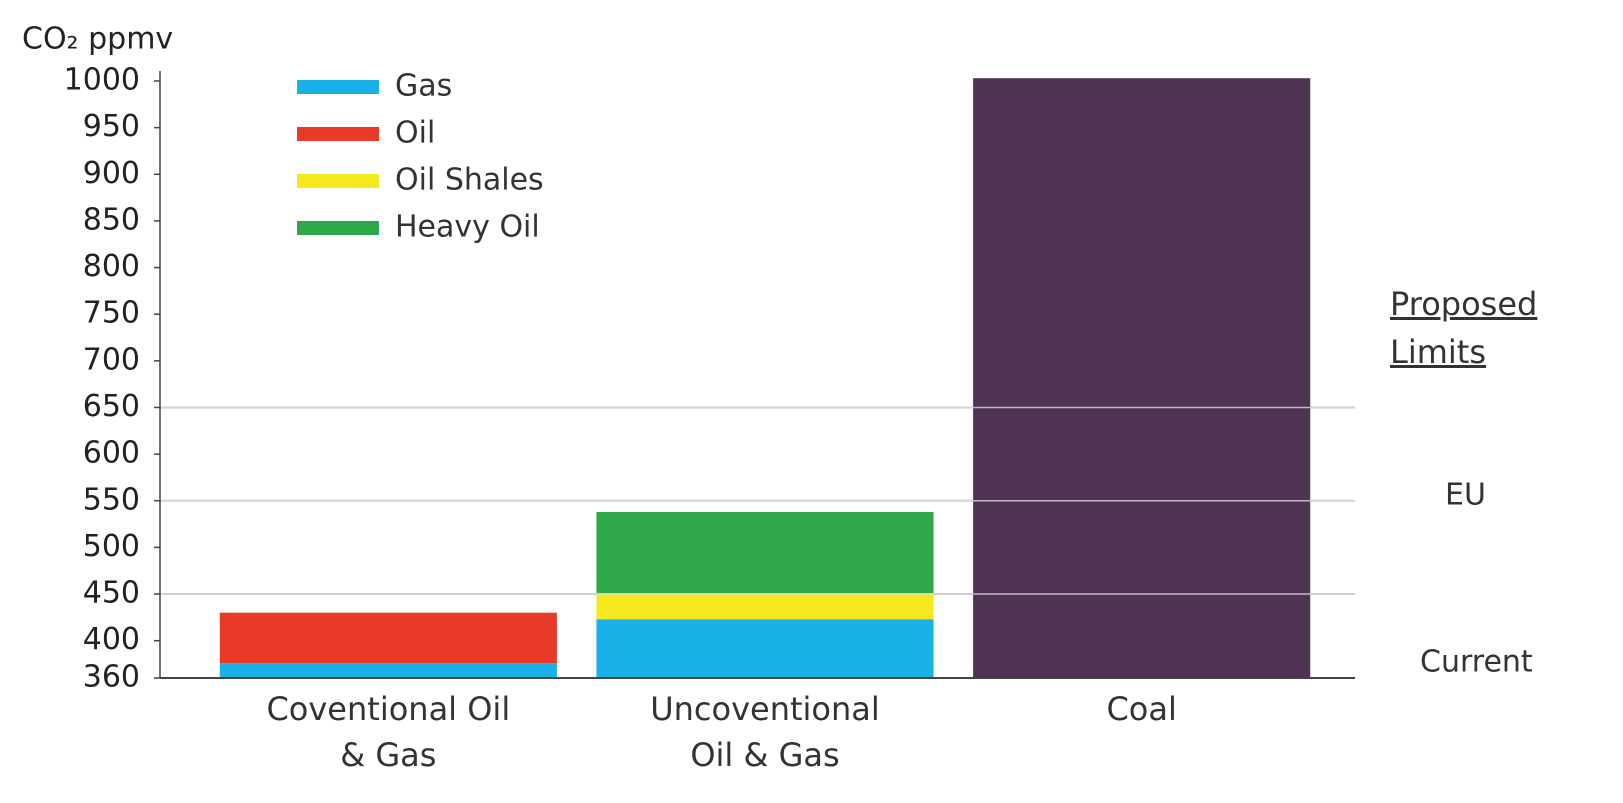 This screenshot has width=1623, height=803. What do you see at coordinates (111, 313) in the screenshot?
I see `y-tick-label: 750` at bounding box center [111, 313].